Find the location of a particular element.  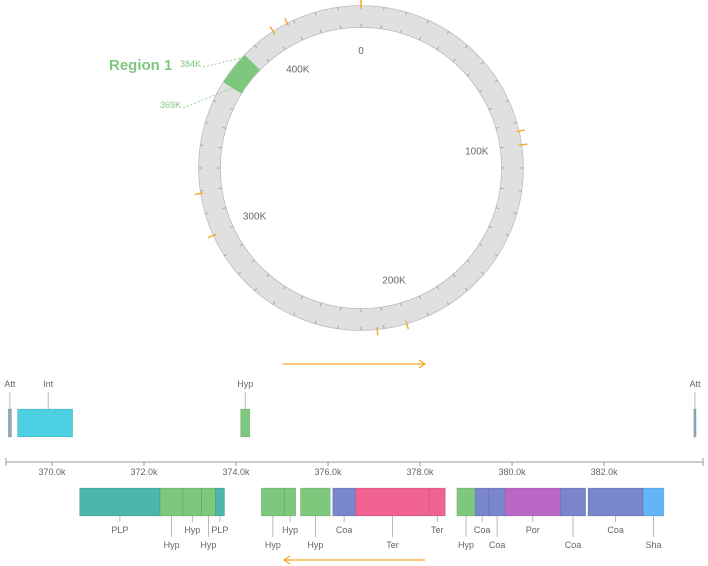

forward-strand-arrow is located at coordinates (355, 364).